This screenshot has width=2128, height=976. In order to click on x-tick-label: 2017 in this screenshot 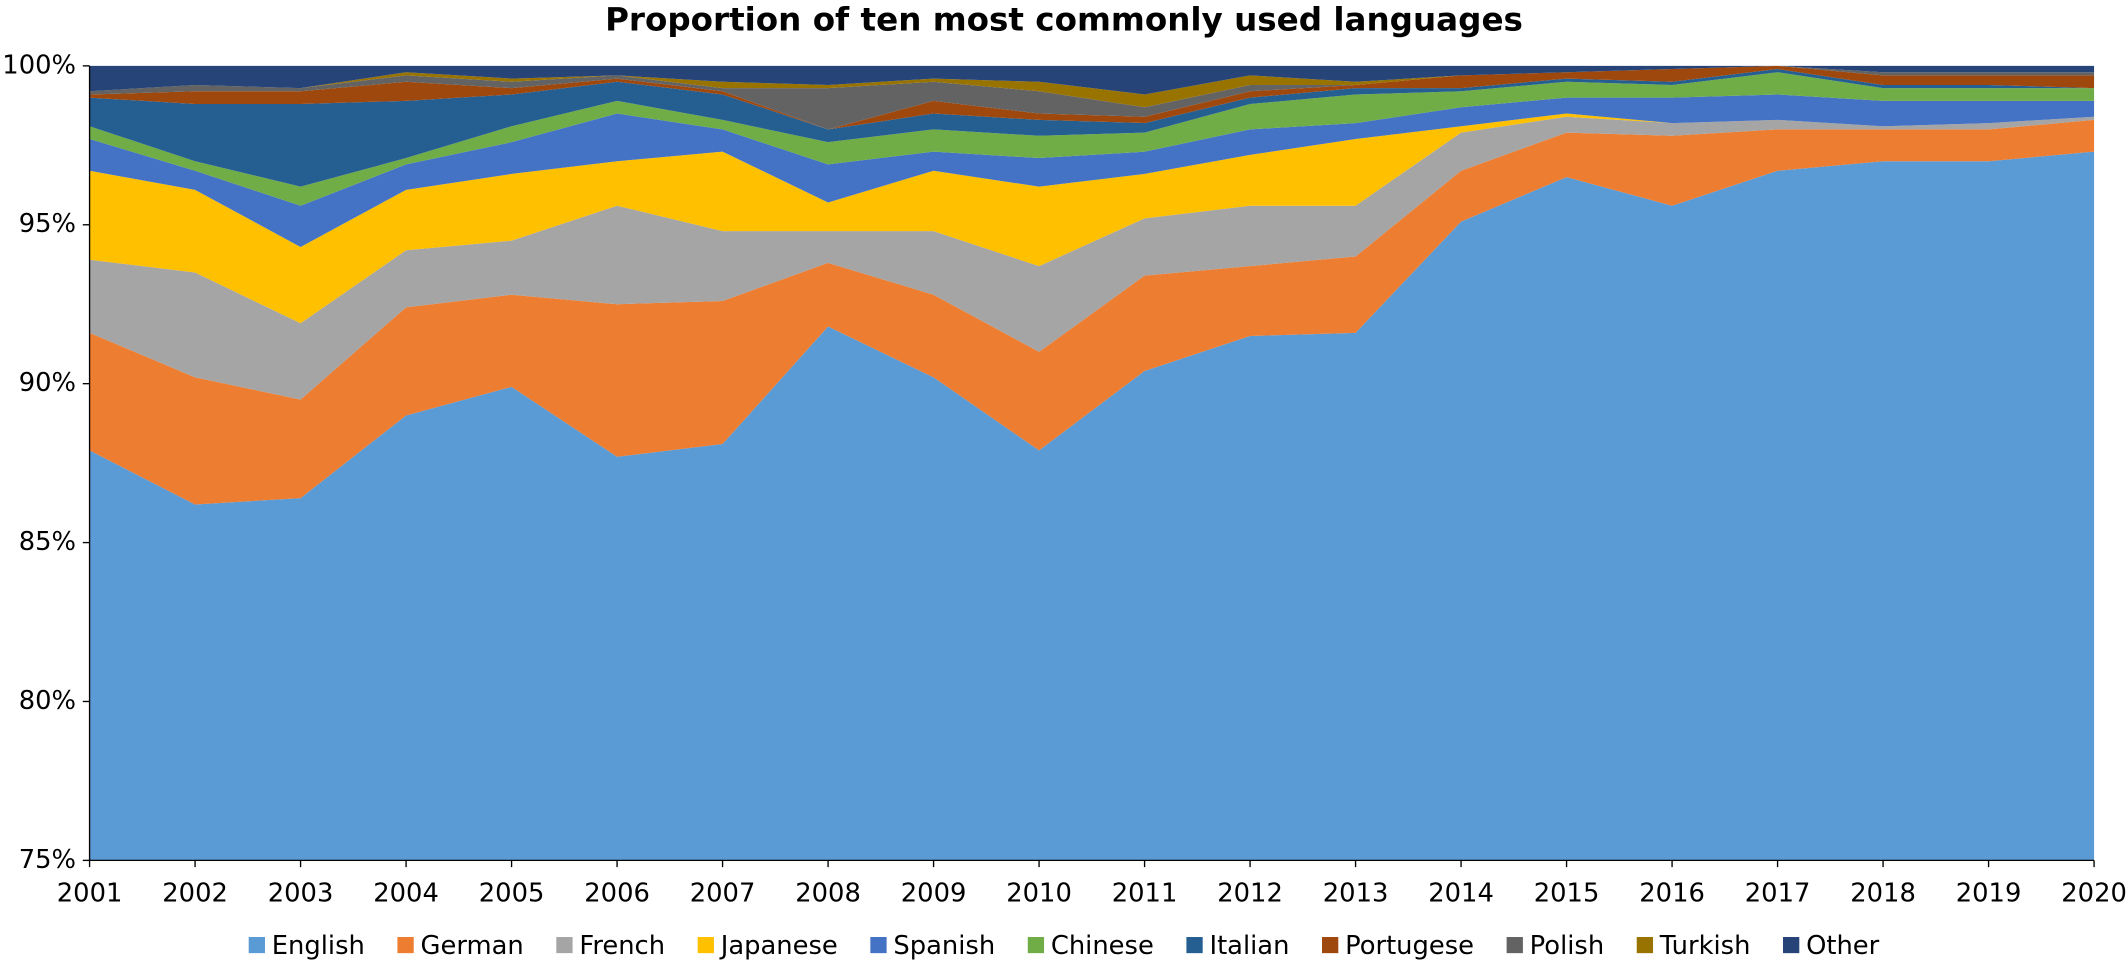, I will do `click(1778, 894)`.